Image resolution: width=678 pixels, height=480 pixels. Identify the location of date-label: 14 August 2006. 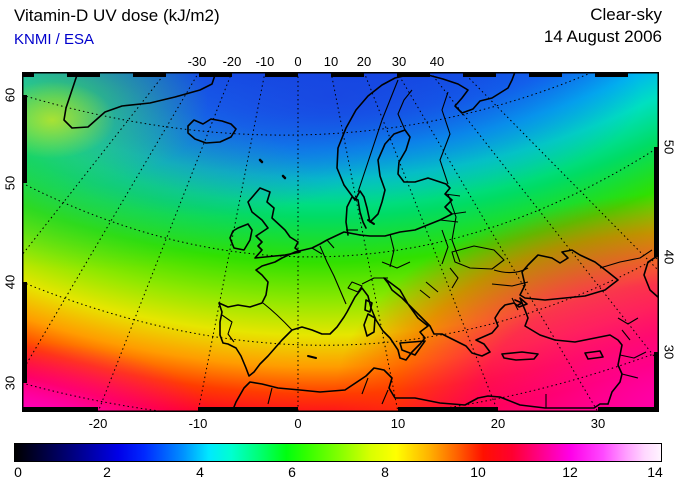
(602, 36).